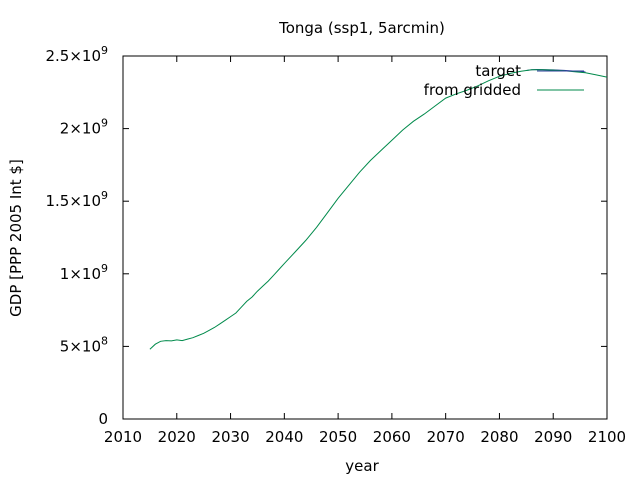 The height and width of the screenshot is (480, 640). Describe the element at coordinates (472, 90) in the screenshot. I see `legend-label: from gridded` at that location.